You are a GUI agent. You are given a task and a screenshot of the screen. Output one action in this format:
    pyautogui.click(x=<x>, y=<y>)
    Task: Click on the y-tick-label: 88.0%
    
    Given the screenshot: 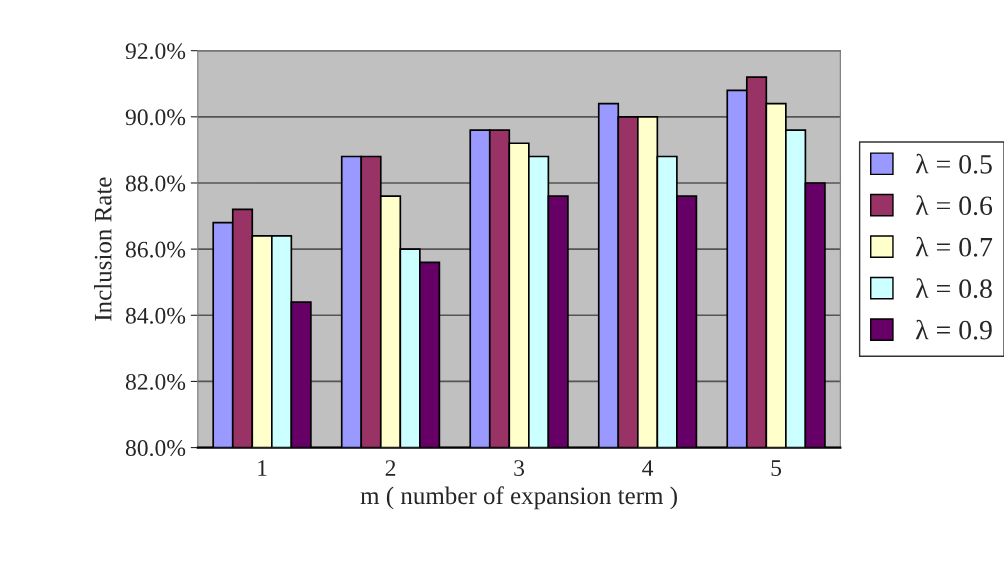 What is the action you would take?
    pyautogui.click(x=155, y=183)
    